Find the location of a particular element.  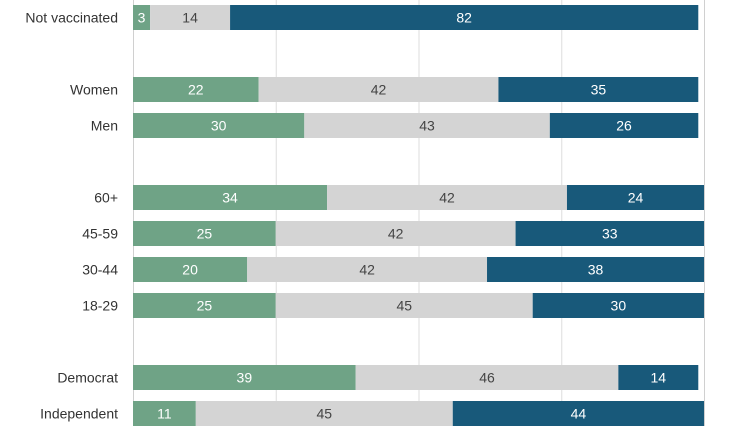

data-label-men-2: 43 is located at coordinates (427, 126).